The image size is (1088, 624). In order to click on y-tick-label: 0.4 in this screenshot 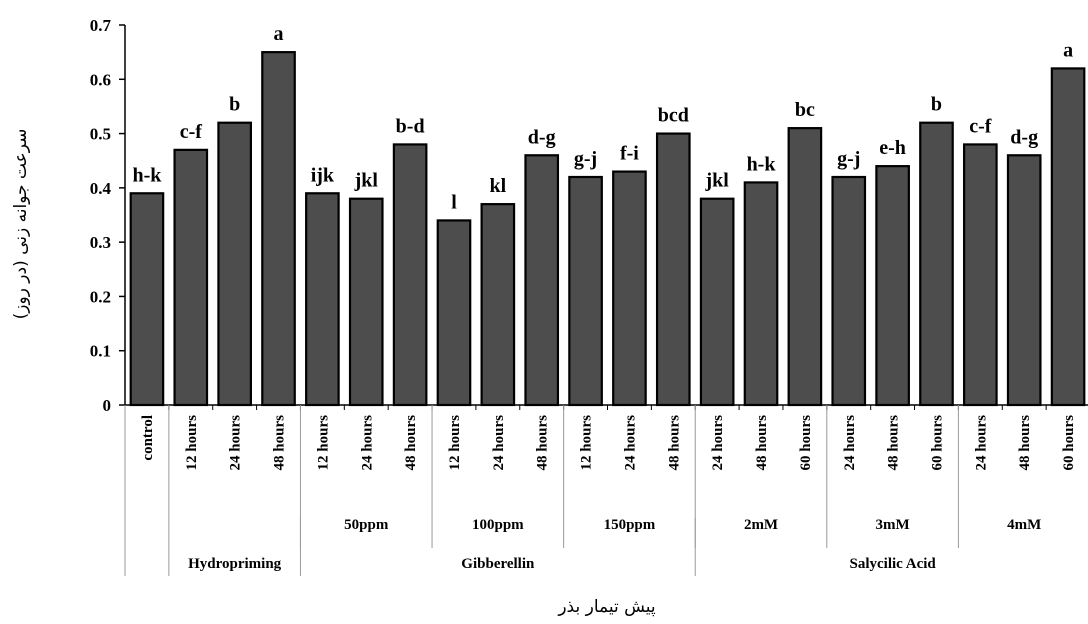, I will do `click(101, 188)`.